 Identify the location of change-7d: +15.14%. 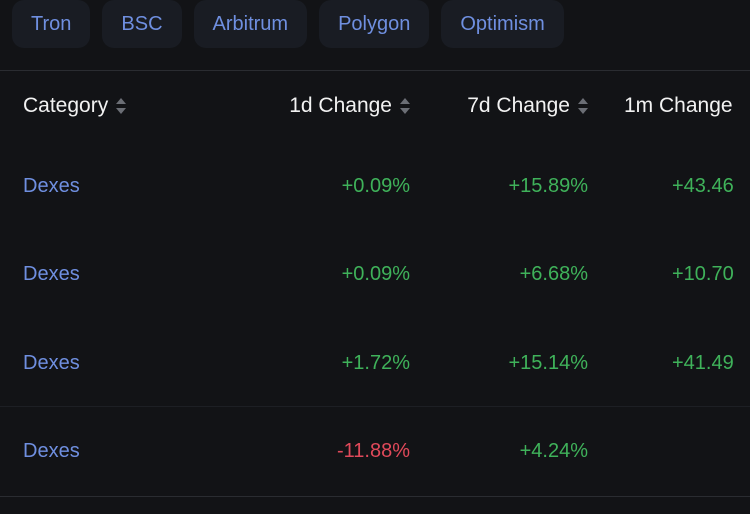
(548, 362).